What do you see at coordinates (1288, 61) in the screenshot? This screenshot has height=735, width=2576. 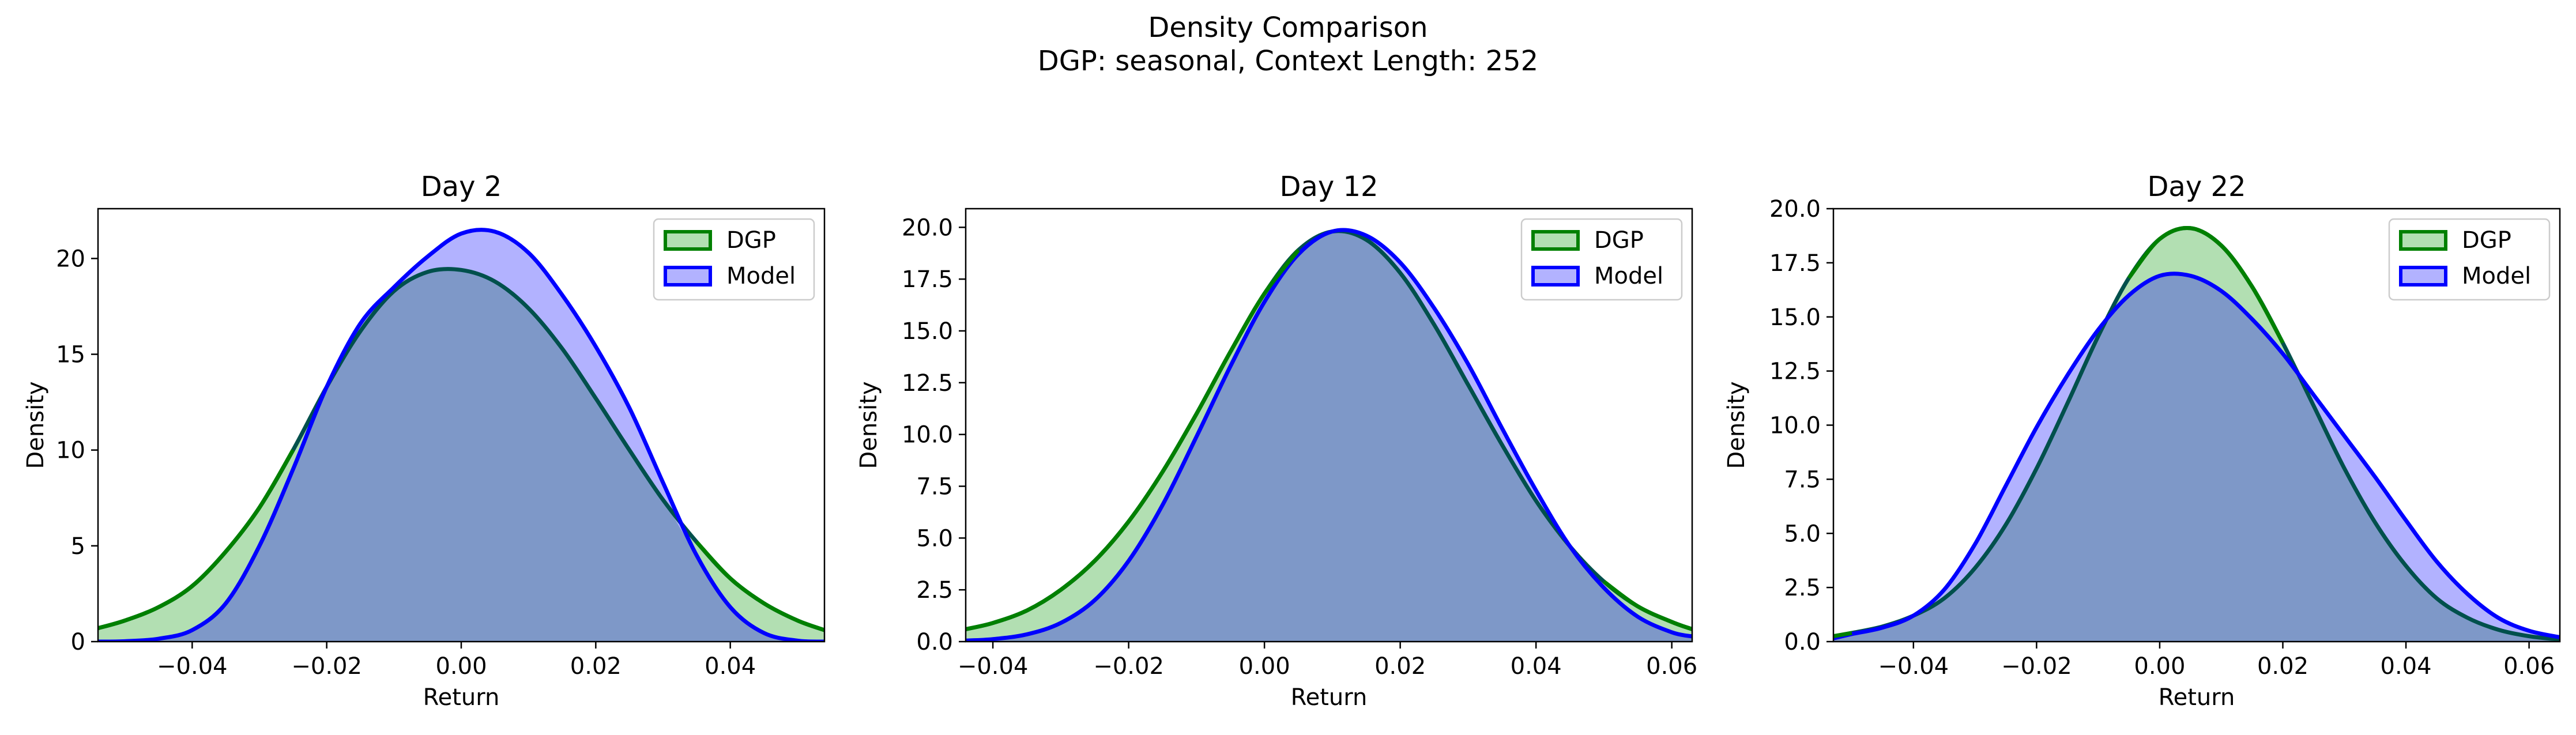 I see `figure-subtitle: DGP: seasonal, Context Length: 252` at bounding box center [1288, 61].